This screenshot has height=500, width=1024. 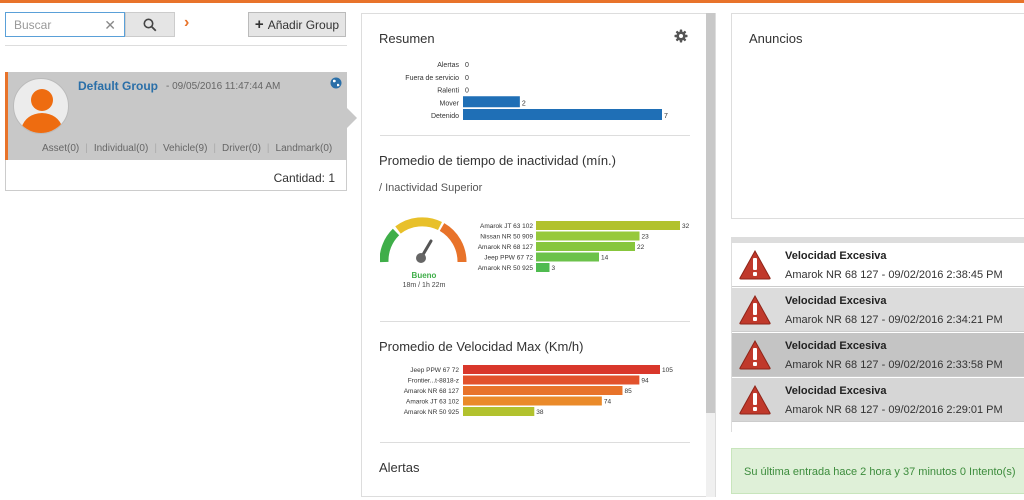 What do you see at coordinates (303, 24) in the screenshot?
I see `add-group-label: Añadir Group` at bounding box center [303, 24].